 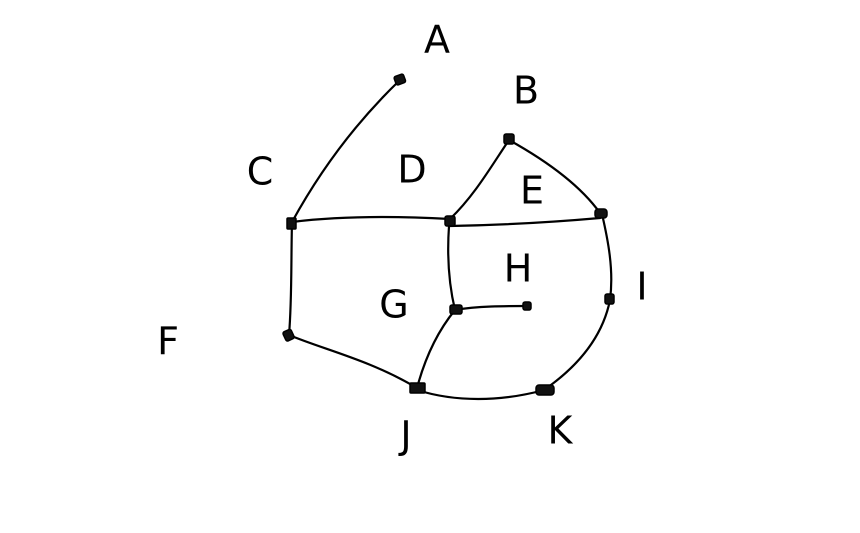 I want to click on label-e: E, so click(x=532, y=191).